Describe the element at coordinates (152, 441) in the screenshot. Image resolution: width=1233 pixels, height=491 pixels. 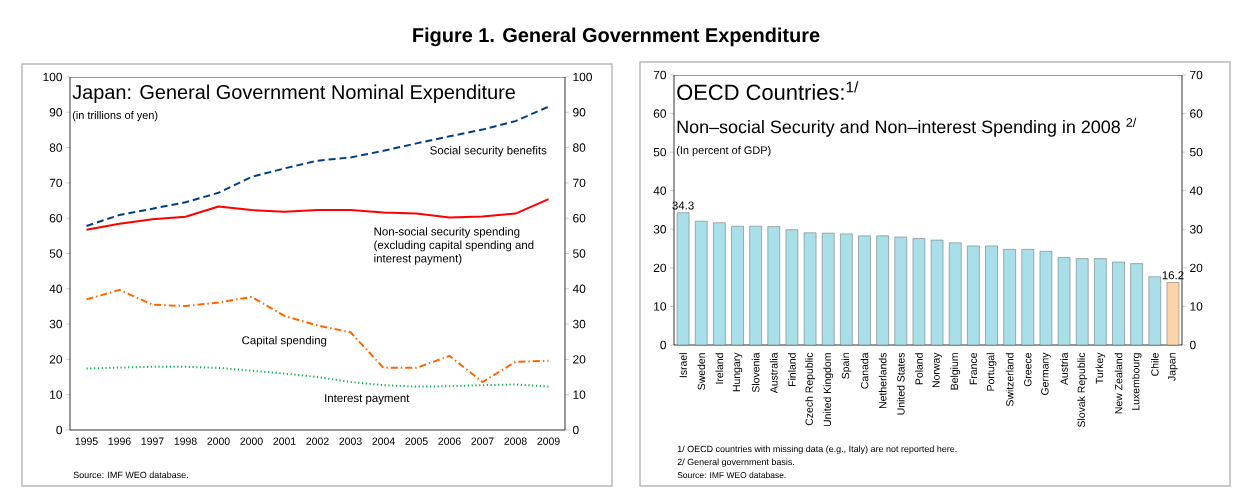
I see `x-tick-label: 1997` at that location.